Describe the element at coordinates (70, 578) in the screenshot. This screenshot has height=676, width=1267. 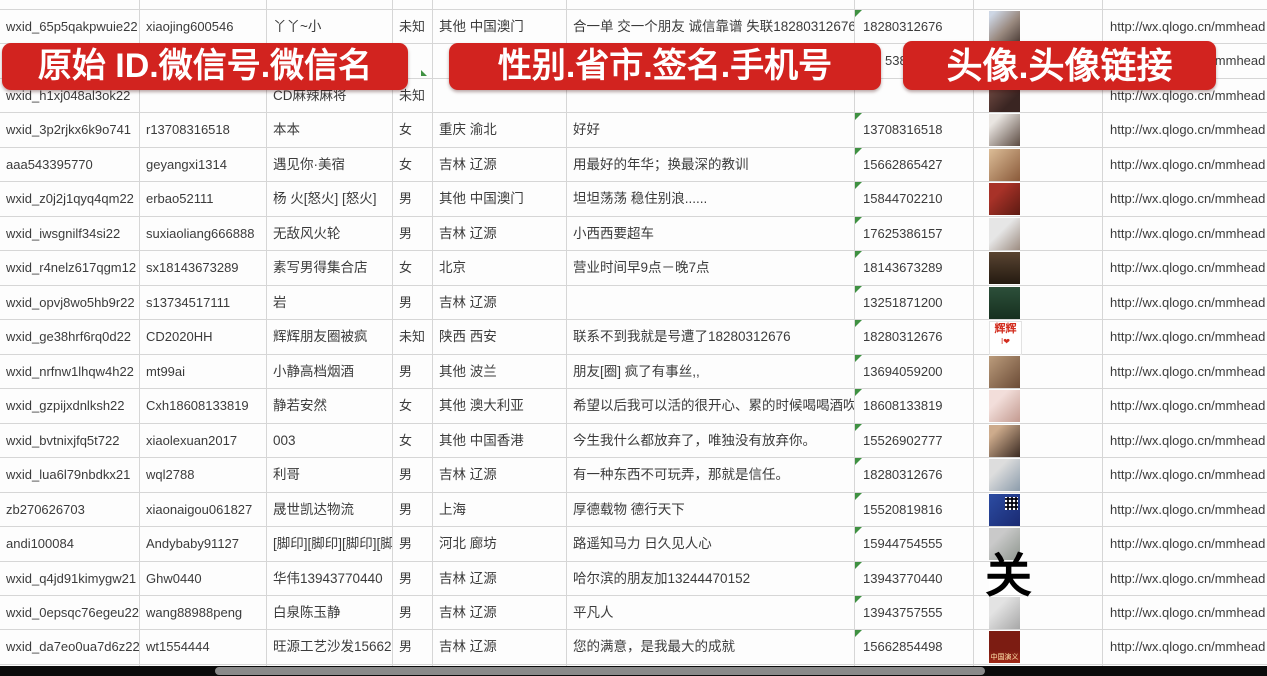
I see `cell-wxid: wxid_q4jd91kimygw21` at that location.